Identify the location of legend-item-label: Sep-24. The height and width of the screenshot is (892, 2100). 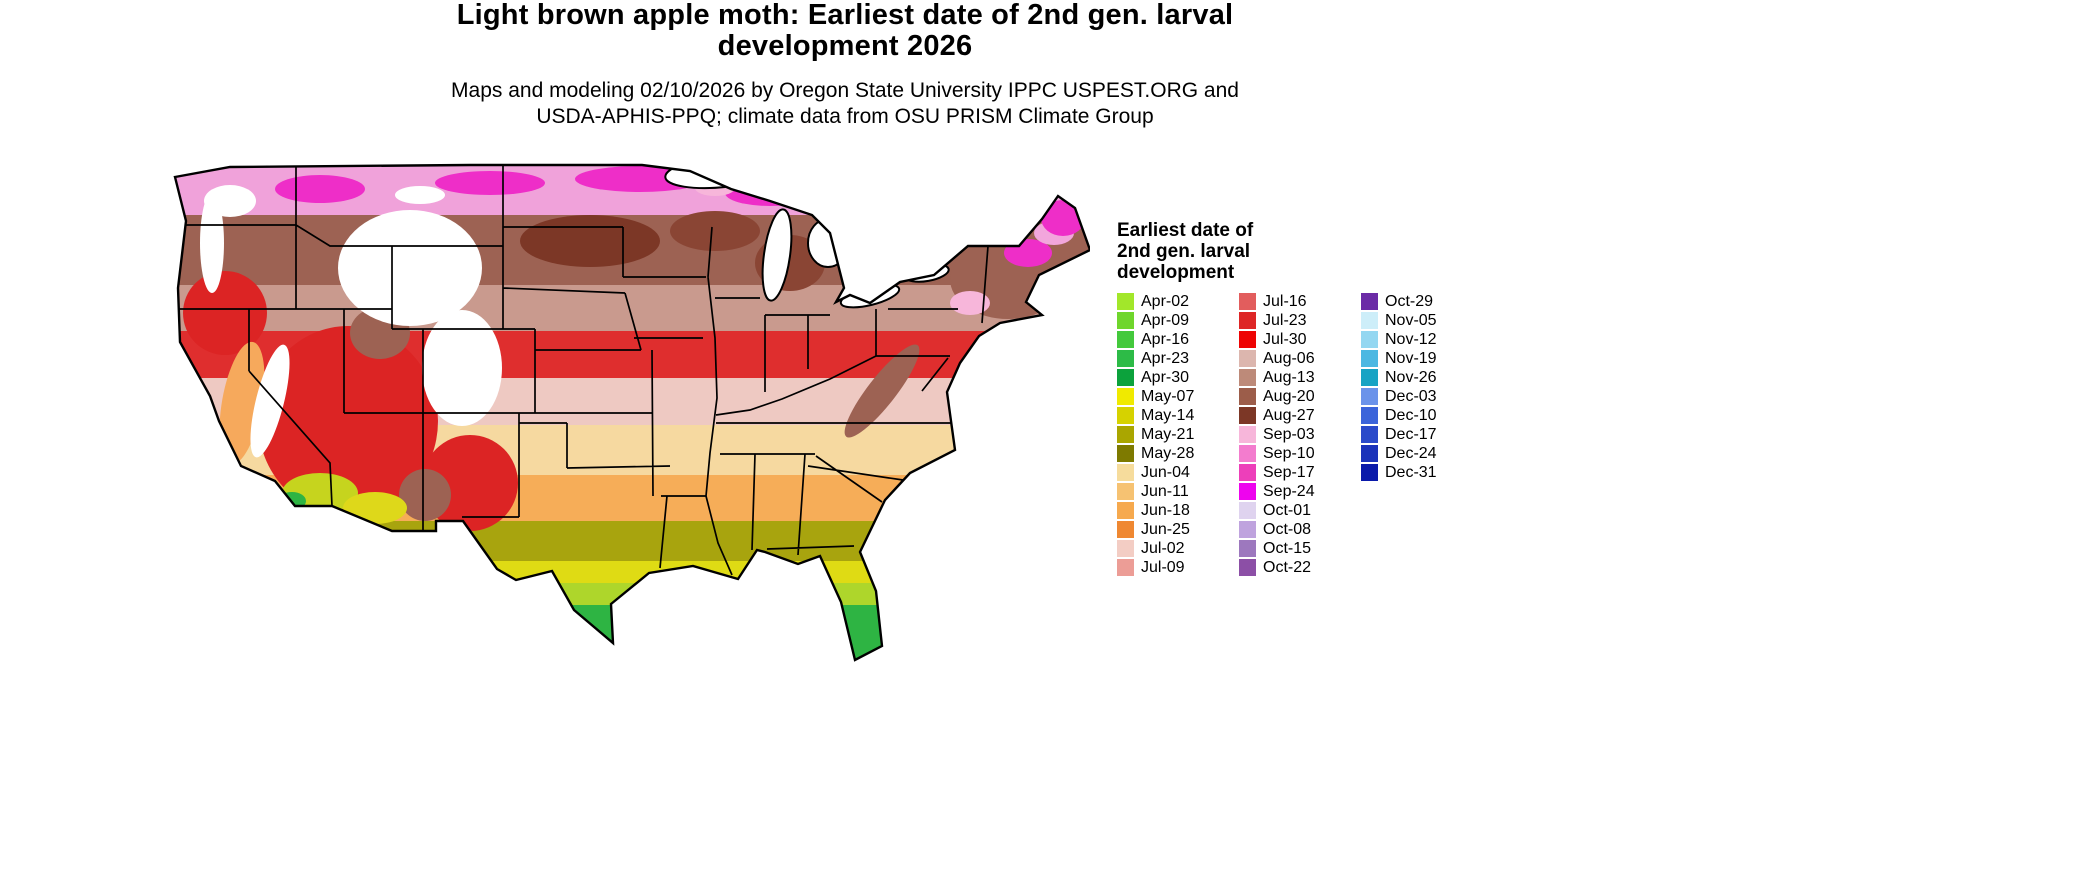
(1289, 491).